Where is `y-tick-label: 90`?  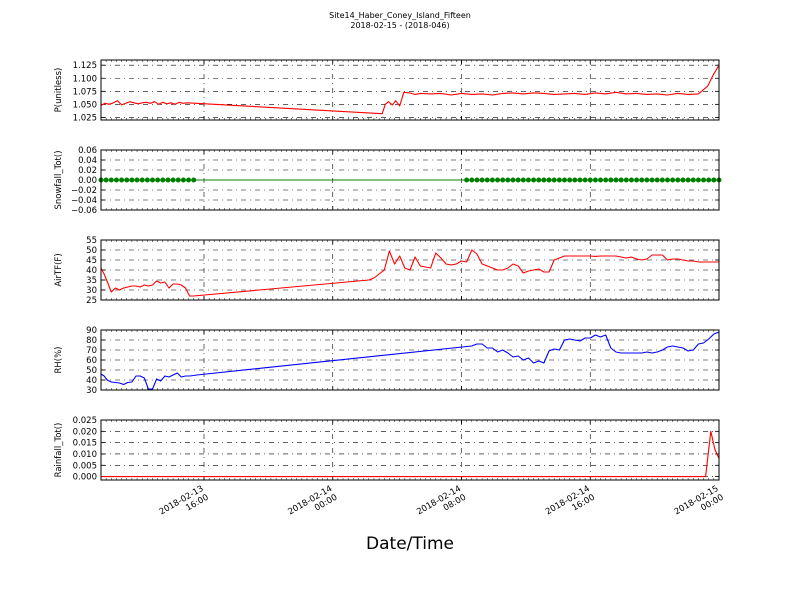 y-tick-label: 90 is located at coordinates (91, 331).